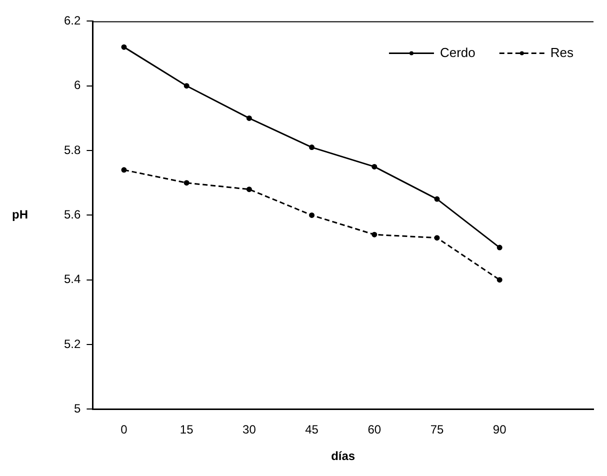 Image resolution: width=607 pixels, height=476 pixels. I want to click on x-tick-label: 60, so click(375, 429).